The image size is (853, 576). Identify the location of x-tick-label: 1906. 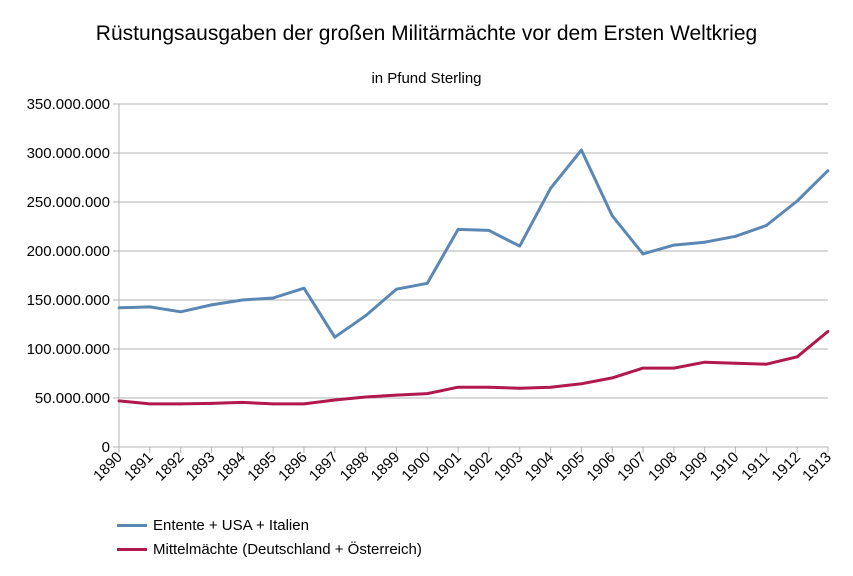
(601, 467).